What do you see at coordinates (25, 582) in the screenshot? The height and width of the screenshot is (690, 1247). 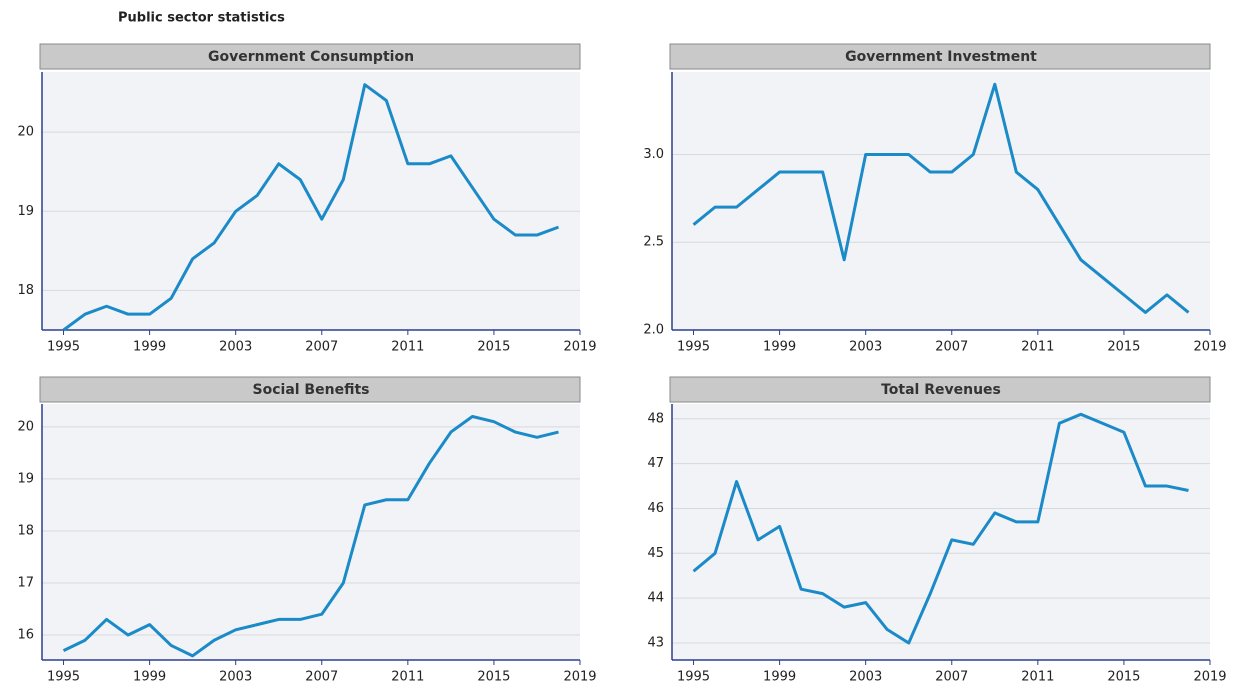 I see `y-tick-label: 17` at bounding box center [25, 582].